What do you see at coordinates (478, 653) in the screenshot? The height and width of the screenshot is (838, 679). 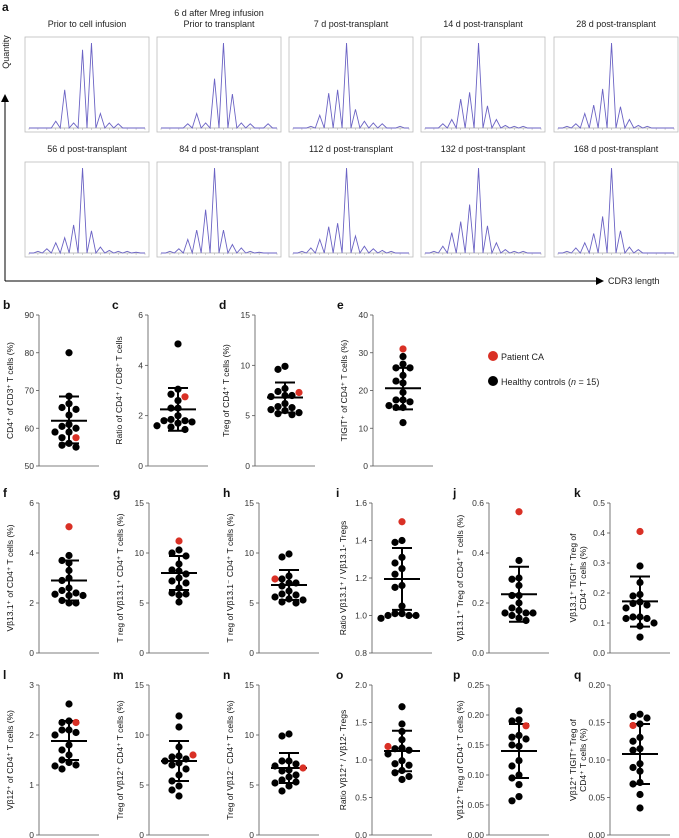 I see `y-tick-label: 0.0` at bounding box center [478, 653].